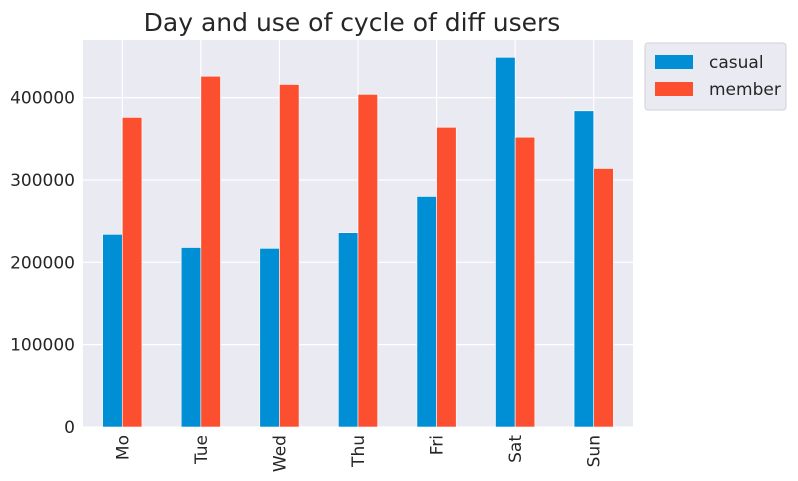 This screenshot has width=798, height=481. Describe the element at coordinates (438, 445) in the screenshot. I see `x-tick-label: Fri` at that location.